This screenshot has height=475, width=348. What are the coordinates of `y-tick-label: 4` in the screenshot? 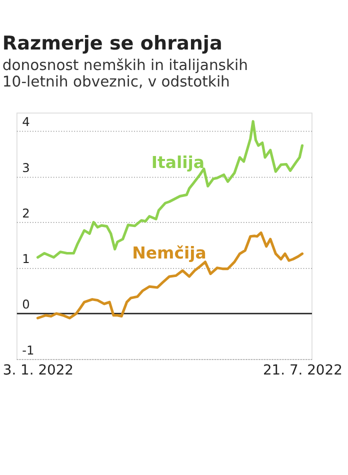 It's located at (26, 122).